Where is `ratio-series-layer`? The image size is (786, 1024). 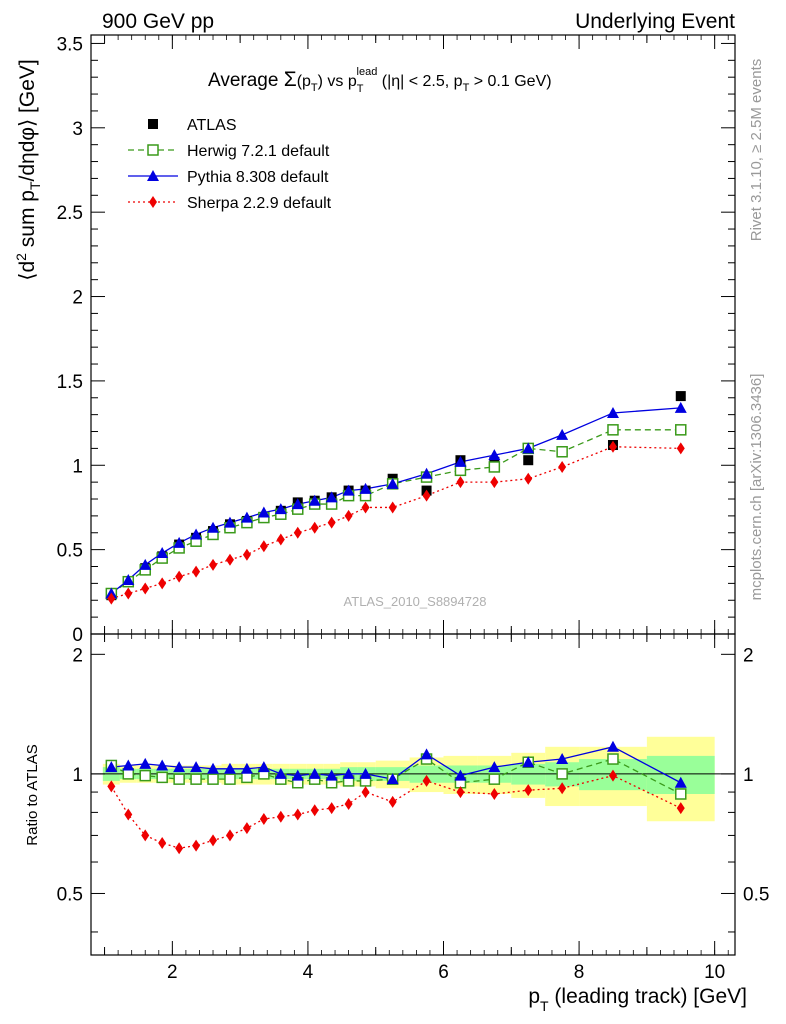 ratio-series-layer is located at coordinates (396, 797).